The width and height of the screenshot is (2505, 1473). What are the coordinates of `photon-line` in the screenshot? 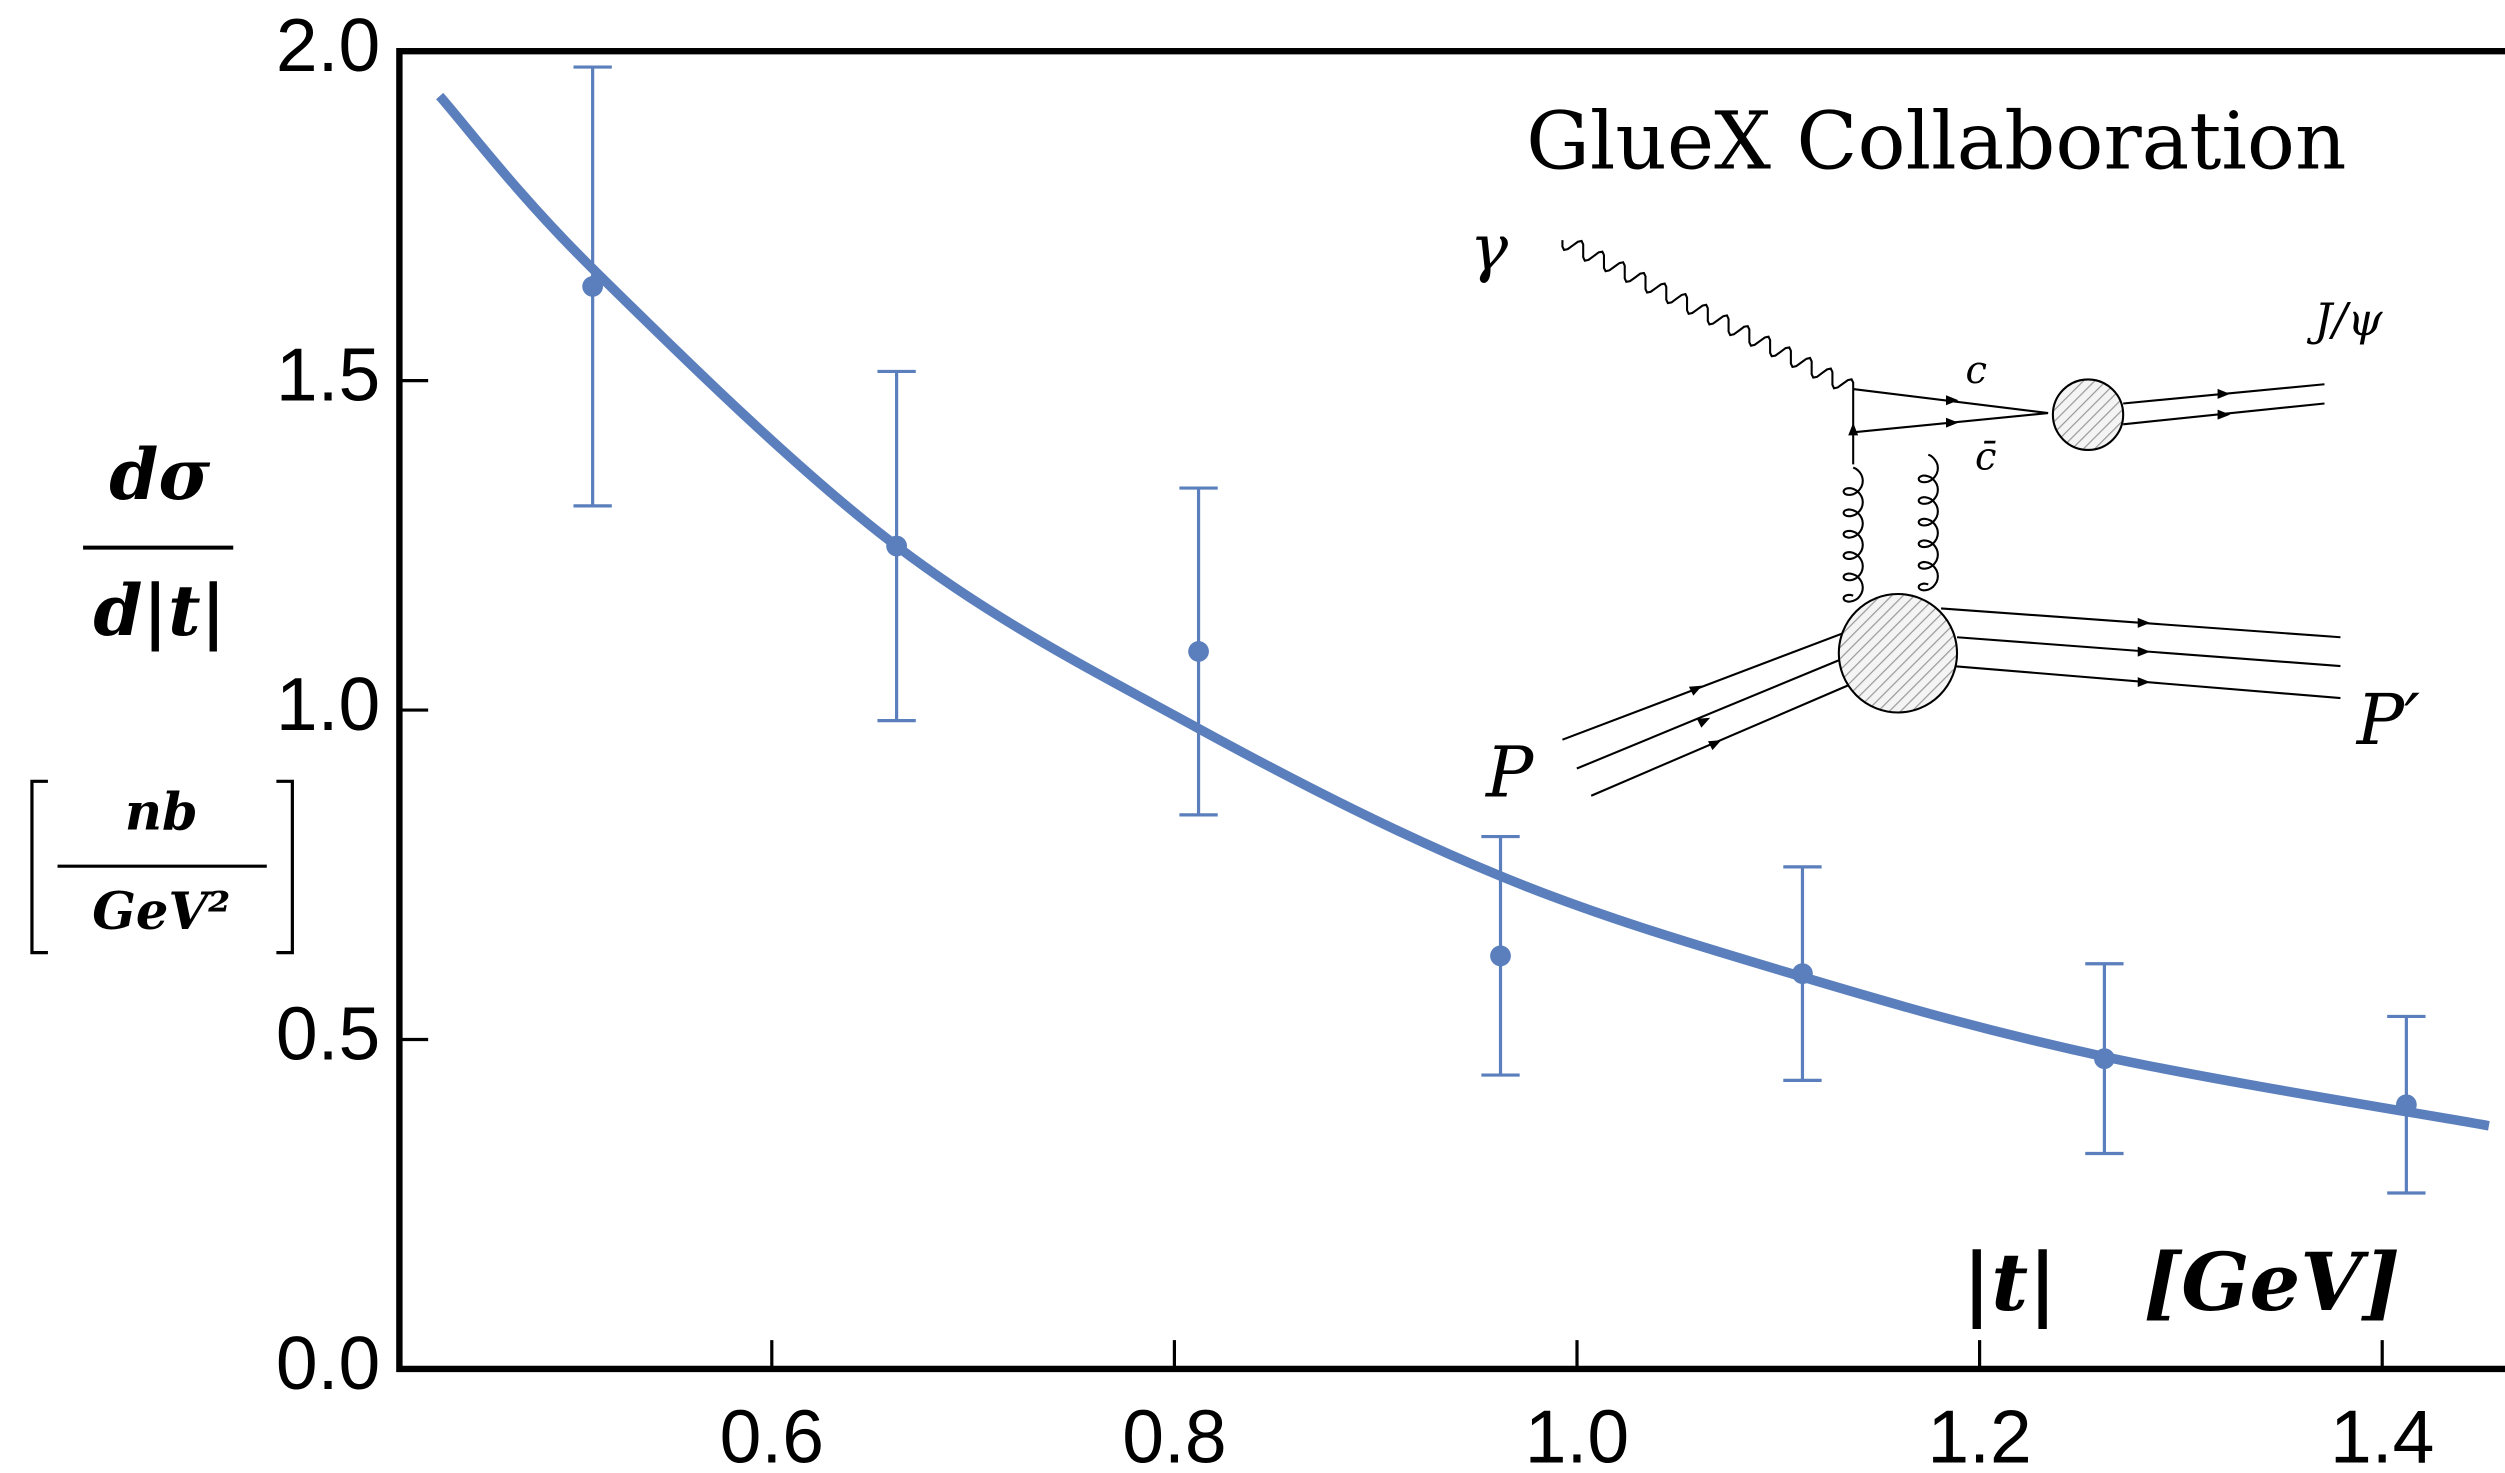 It's located at (1708, 314).